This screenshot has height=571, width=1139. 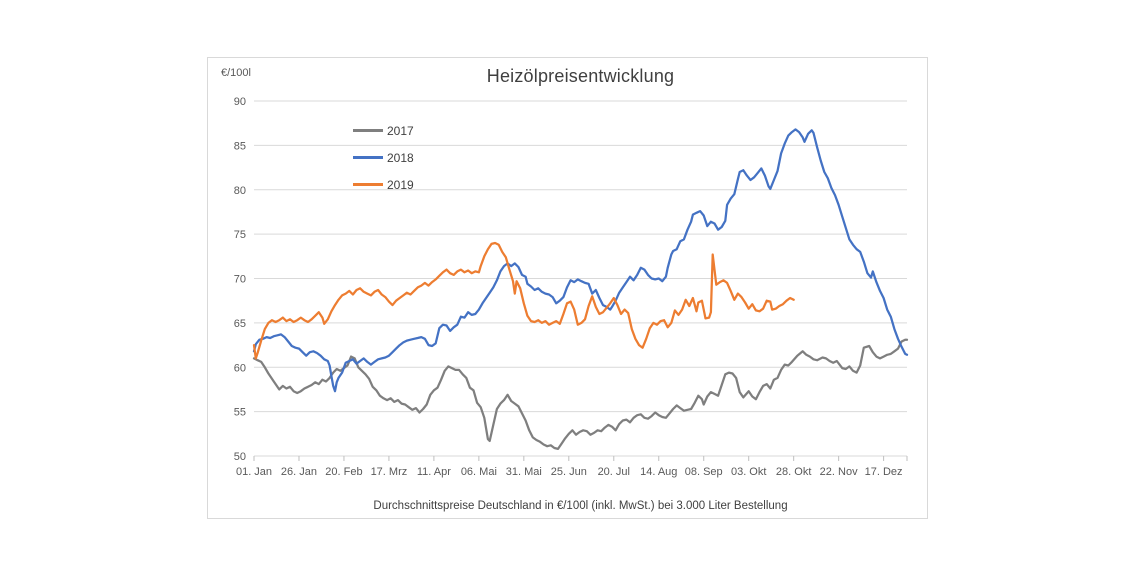 What do you see at coordinates (240, 191) in the screenshot?
I see `y-tick-label: 80` at bounding box center [240, 191].